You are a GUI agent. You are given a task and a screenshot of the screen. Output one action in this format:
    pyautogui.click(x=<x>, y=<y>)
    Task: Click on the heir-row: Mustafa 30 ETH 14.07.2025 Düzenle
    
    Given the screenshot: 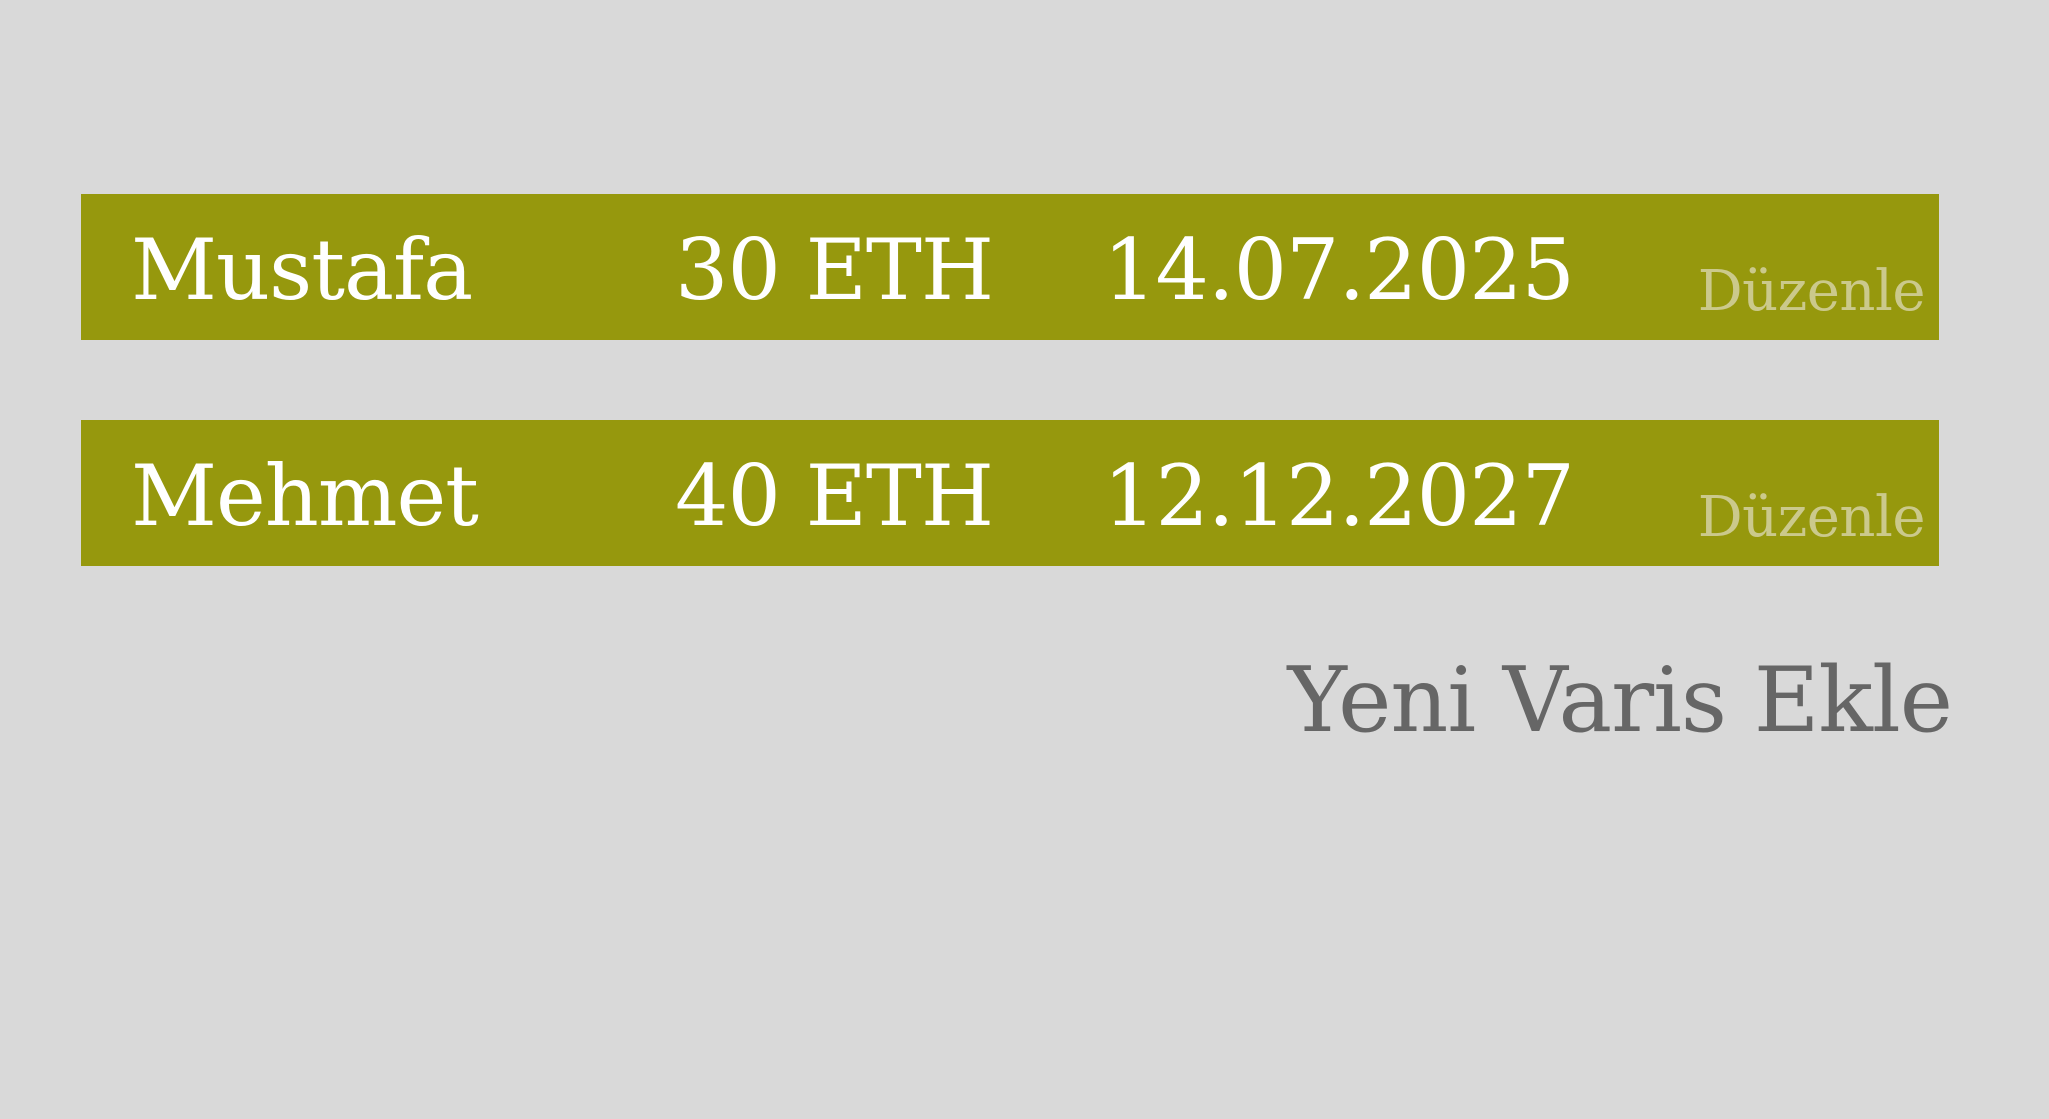 What is the action you would take?
    pyautogui.click(x=1010, y=267)
    